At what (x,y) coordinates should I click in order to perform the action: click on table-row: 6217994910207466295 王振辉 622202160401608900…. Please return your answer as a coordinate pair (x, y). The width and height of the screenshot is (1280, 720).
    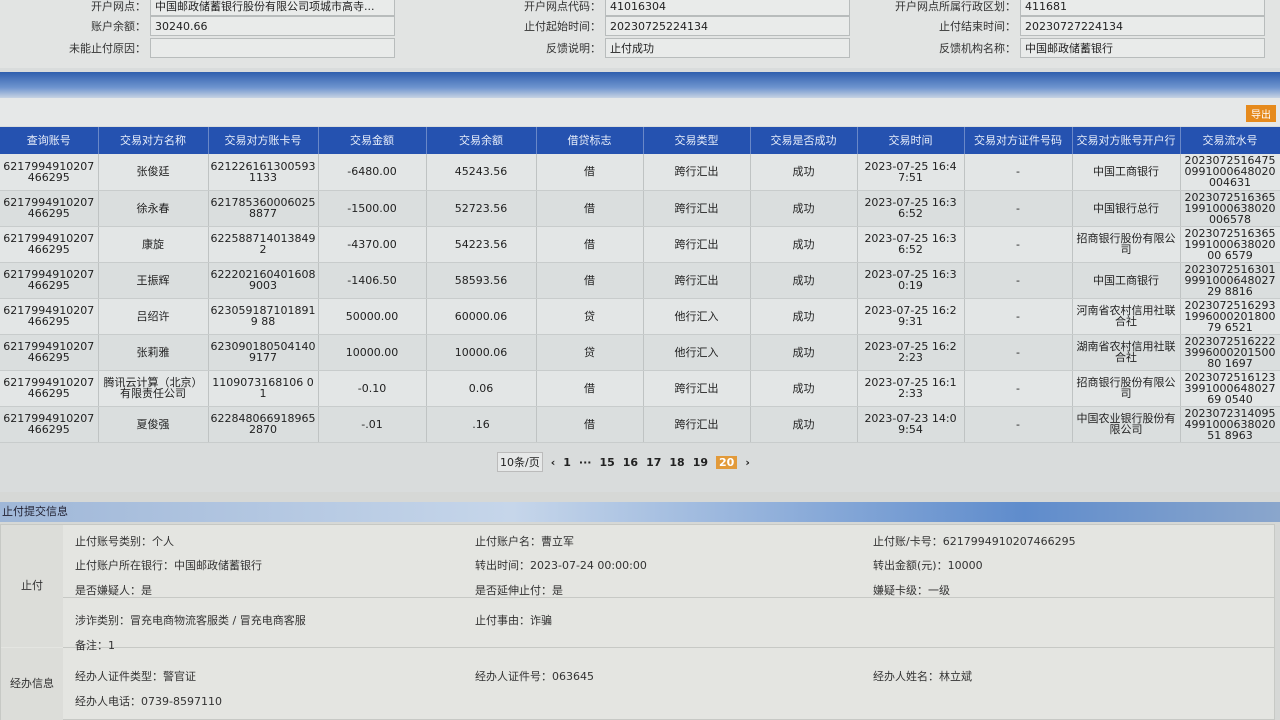
    Looking at the image, I should click on (640, 280).